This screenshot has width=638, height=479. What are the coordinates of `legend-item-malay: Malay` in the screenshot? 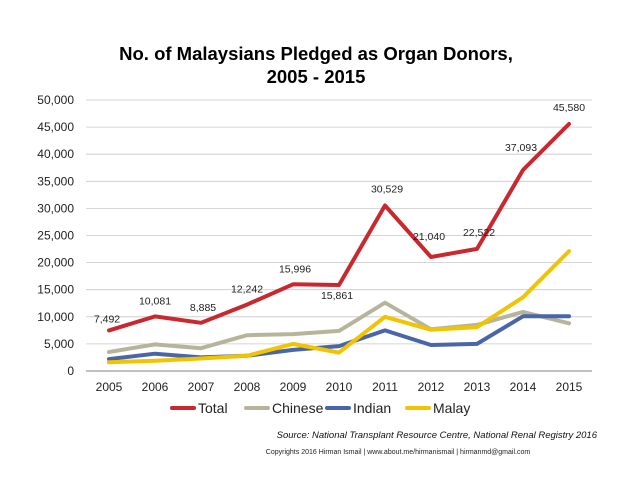 It's located at (437, 408).